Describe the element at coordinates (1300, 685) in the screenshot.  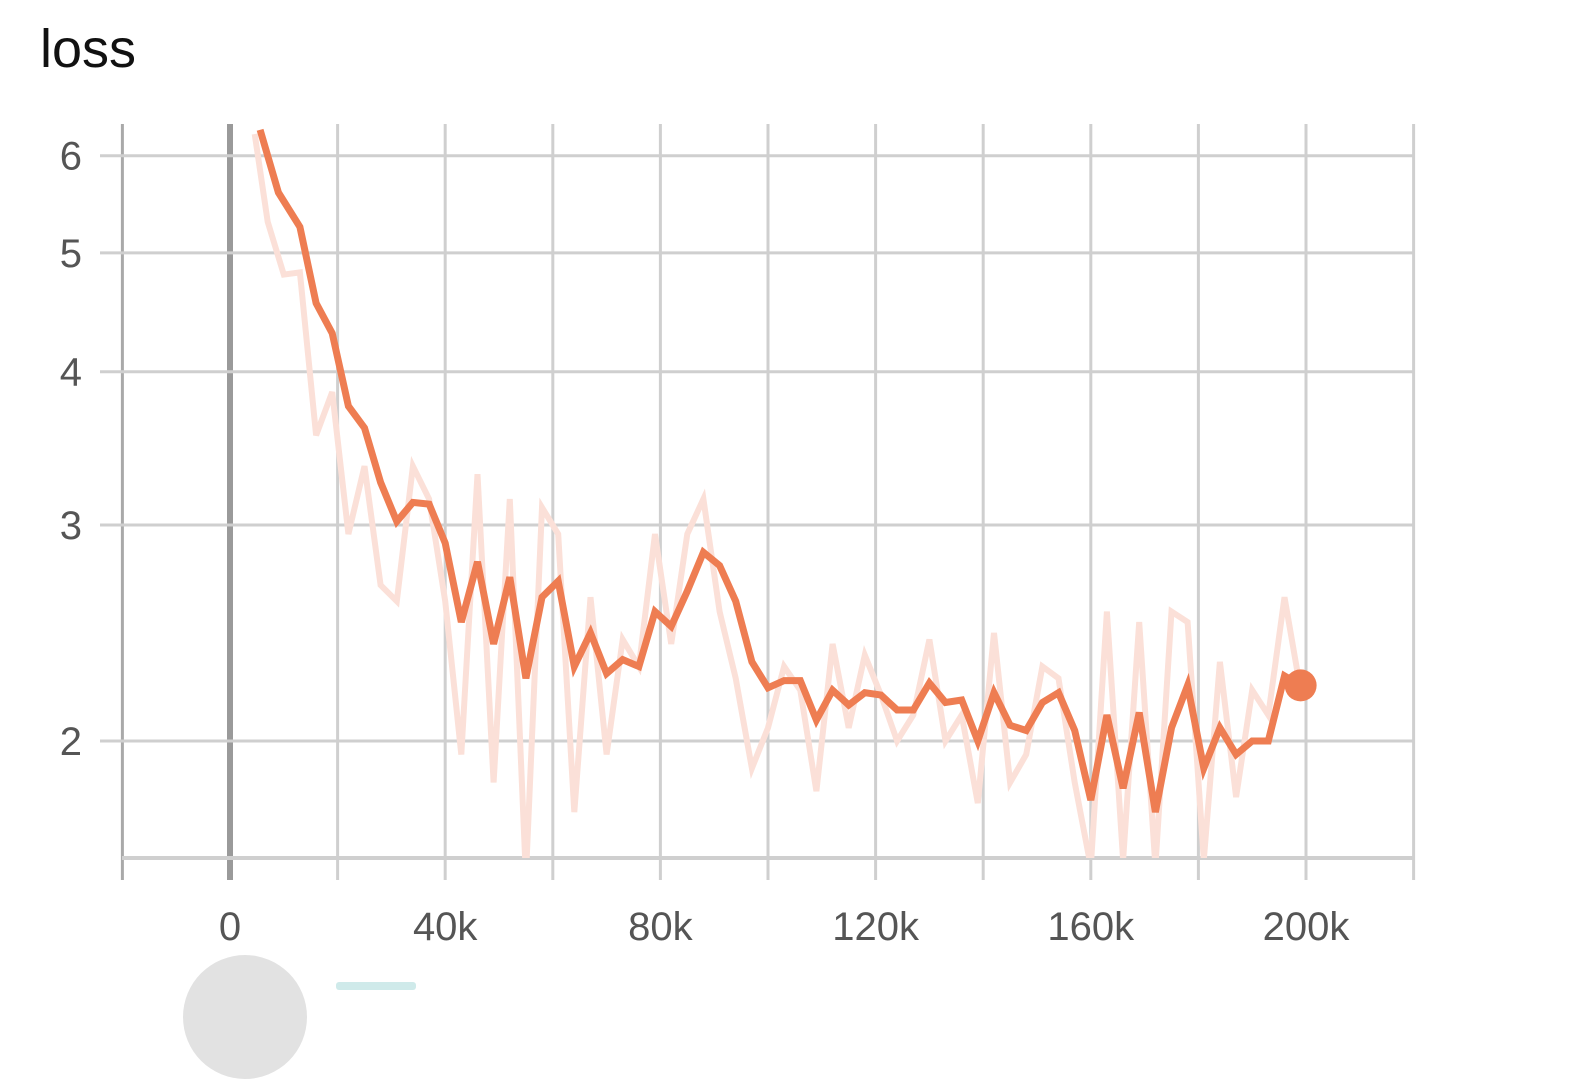
I see `last-point-marker` at that location.